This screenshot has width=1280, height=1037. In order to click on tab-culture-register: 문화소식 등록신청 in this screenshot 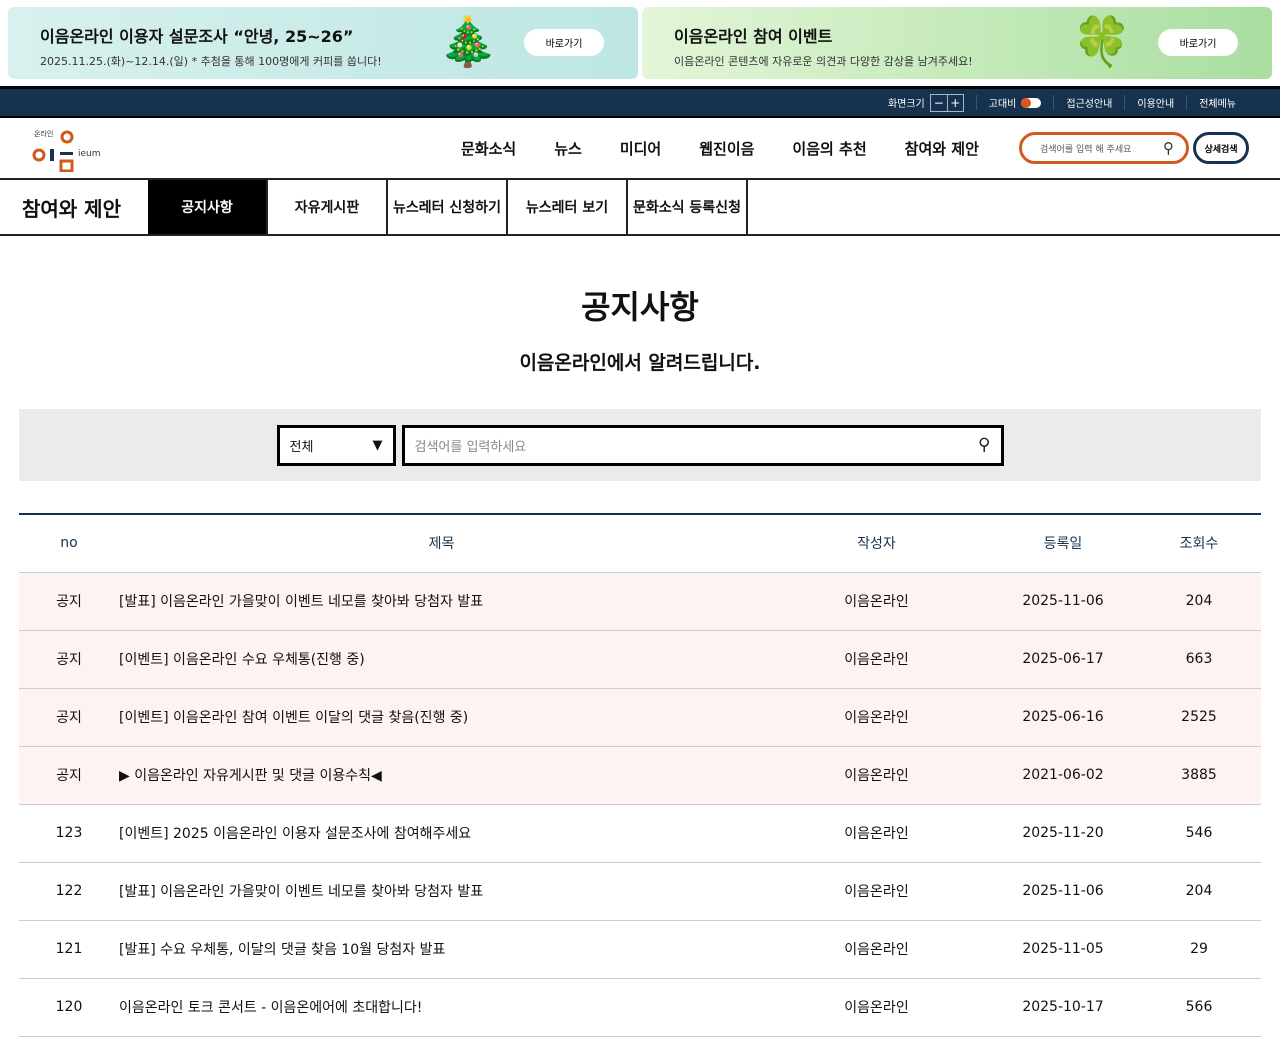, I will do `click(688, 207)`.